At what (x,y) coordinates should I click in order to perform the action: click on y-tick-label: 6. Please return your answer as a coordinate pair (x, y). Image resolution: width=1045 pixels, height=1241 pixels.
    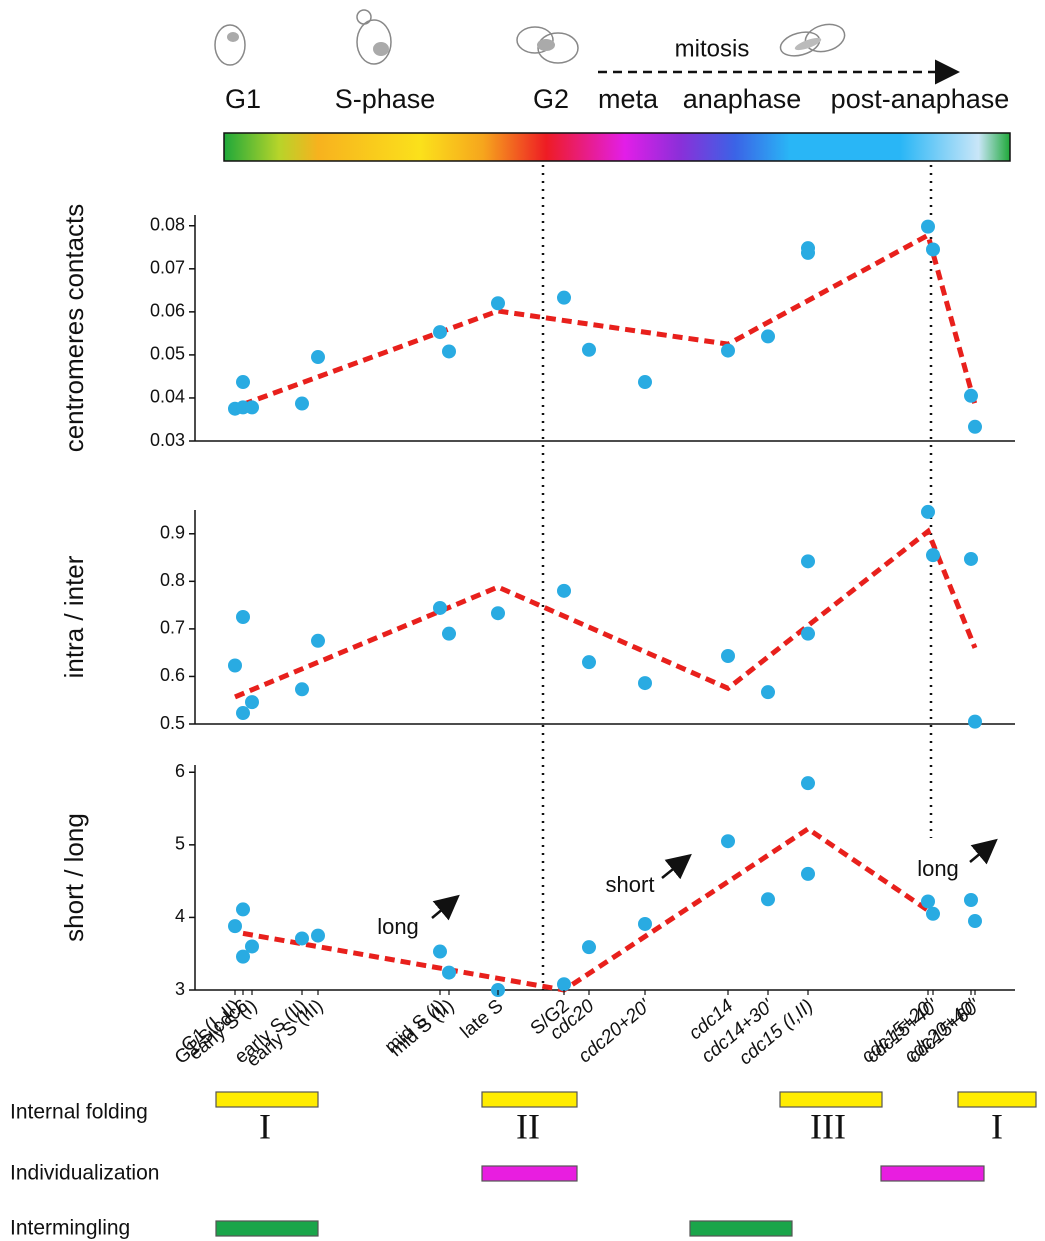
    Looking at the image, I should click on (180, 771).